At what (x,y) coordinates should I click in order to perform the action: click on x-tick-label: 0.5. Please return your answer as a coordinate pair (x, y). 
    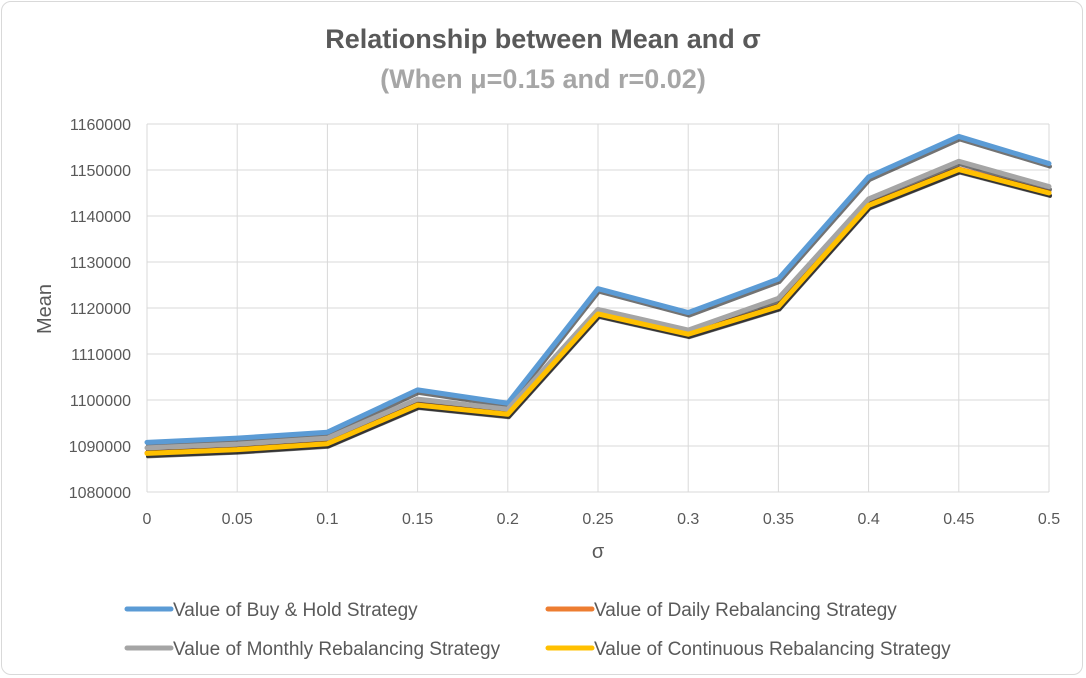
    Looking at the image, I should click on (1049, 519).